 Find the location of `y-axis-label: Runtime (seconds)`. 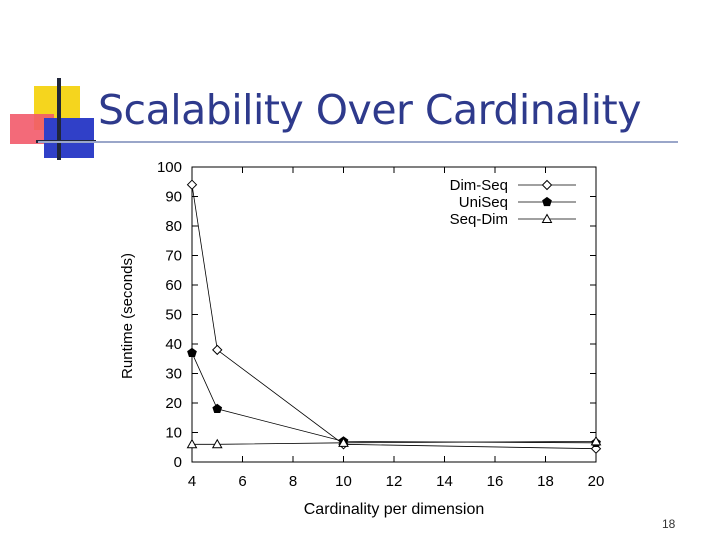

y-axis-label: Runtime (seconds) is located at coordinates (127, 316).